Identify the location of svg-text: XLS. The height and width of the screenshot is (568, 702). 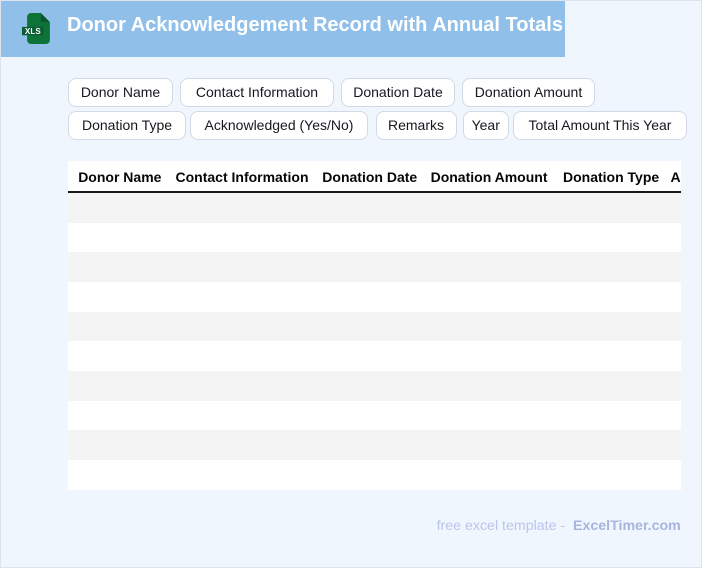
(33, 31).